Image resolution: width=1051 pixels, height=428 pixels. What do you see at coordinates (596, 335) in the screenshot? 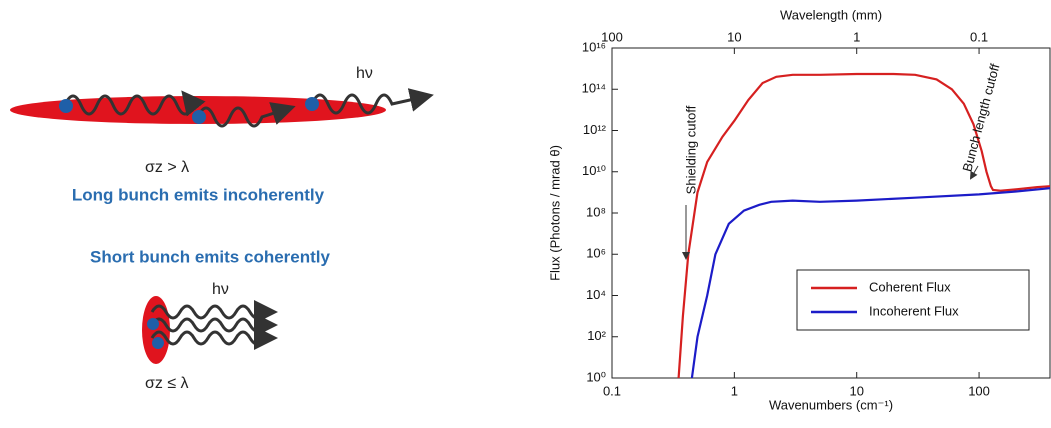
I see `y-tick-label: 10²` at bounding box center [596, 335].